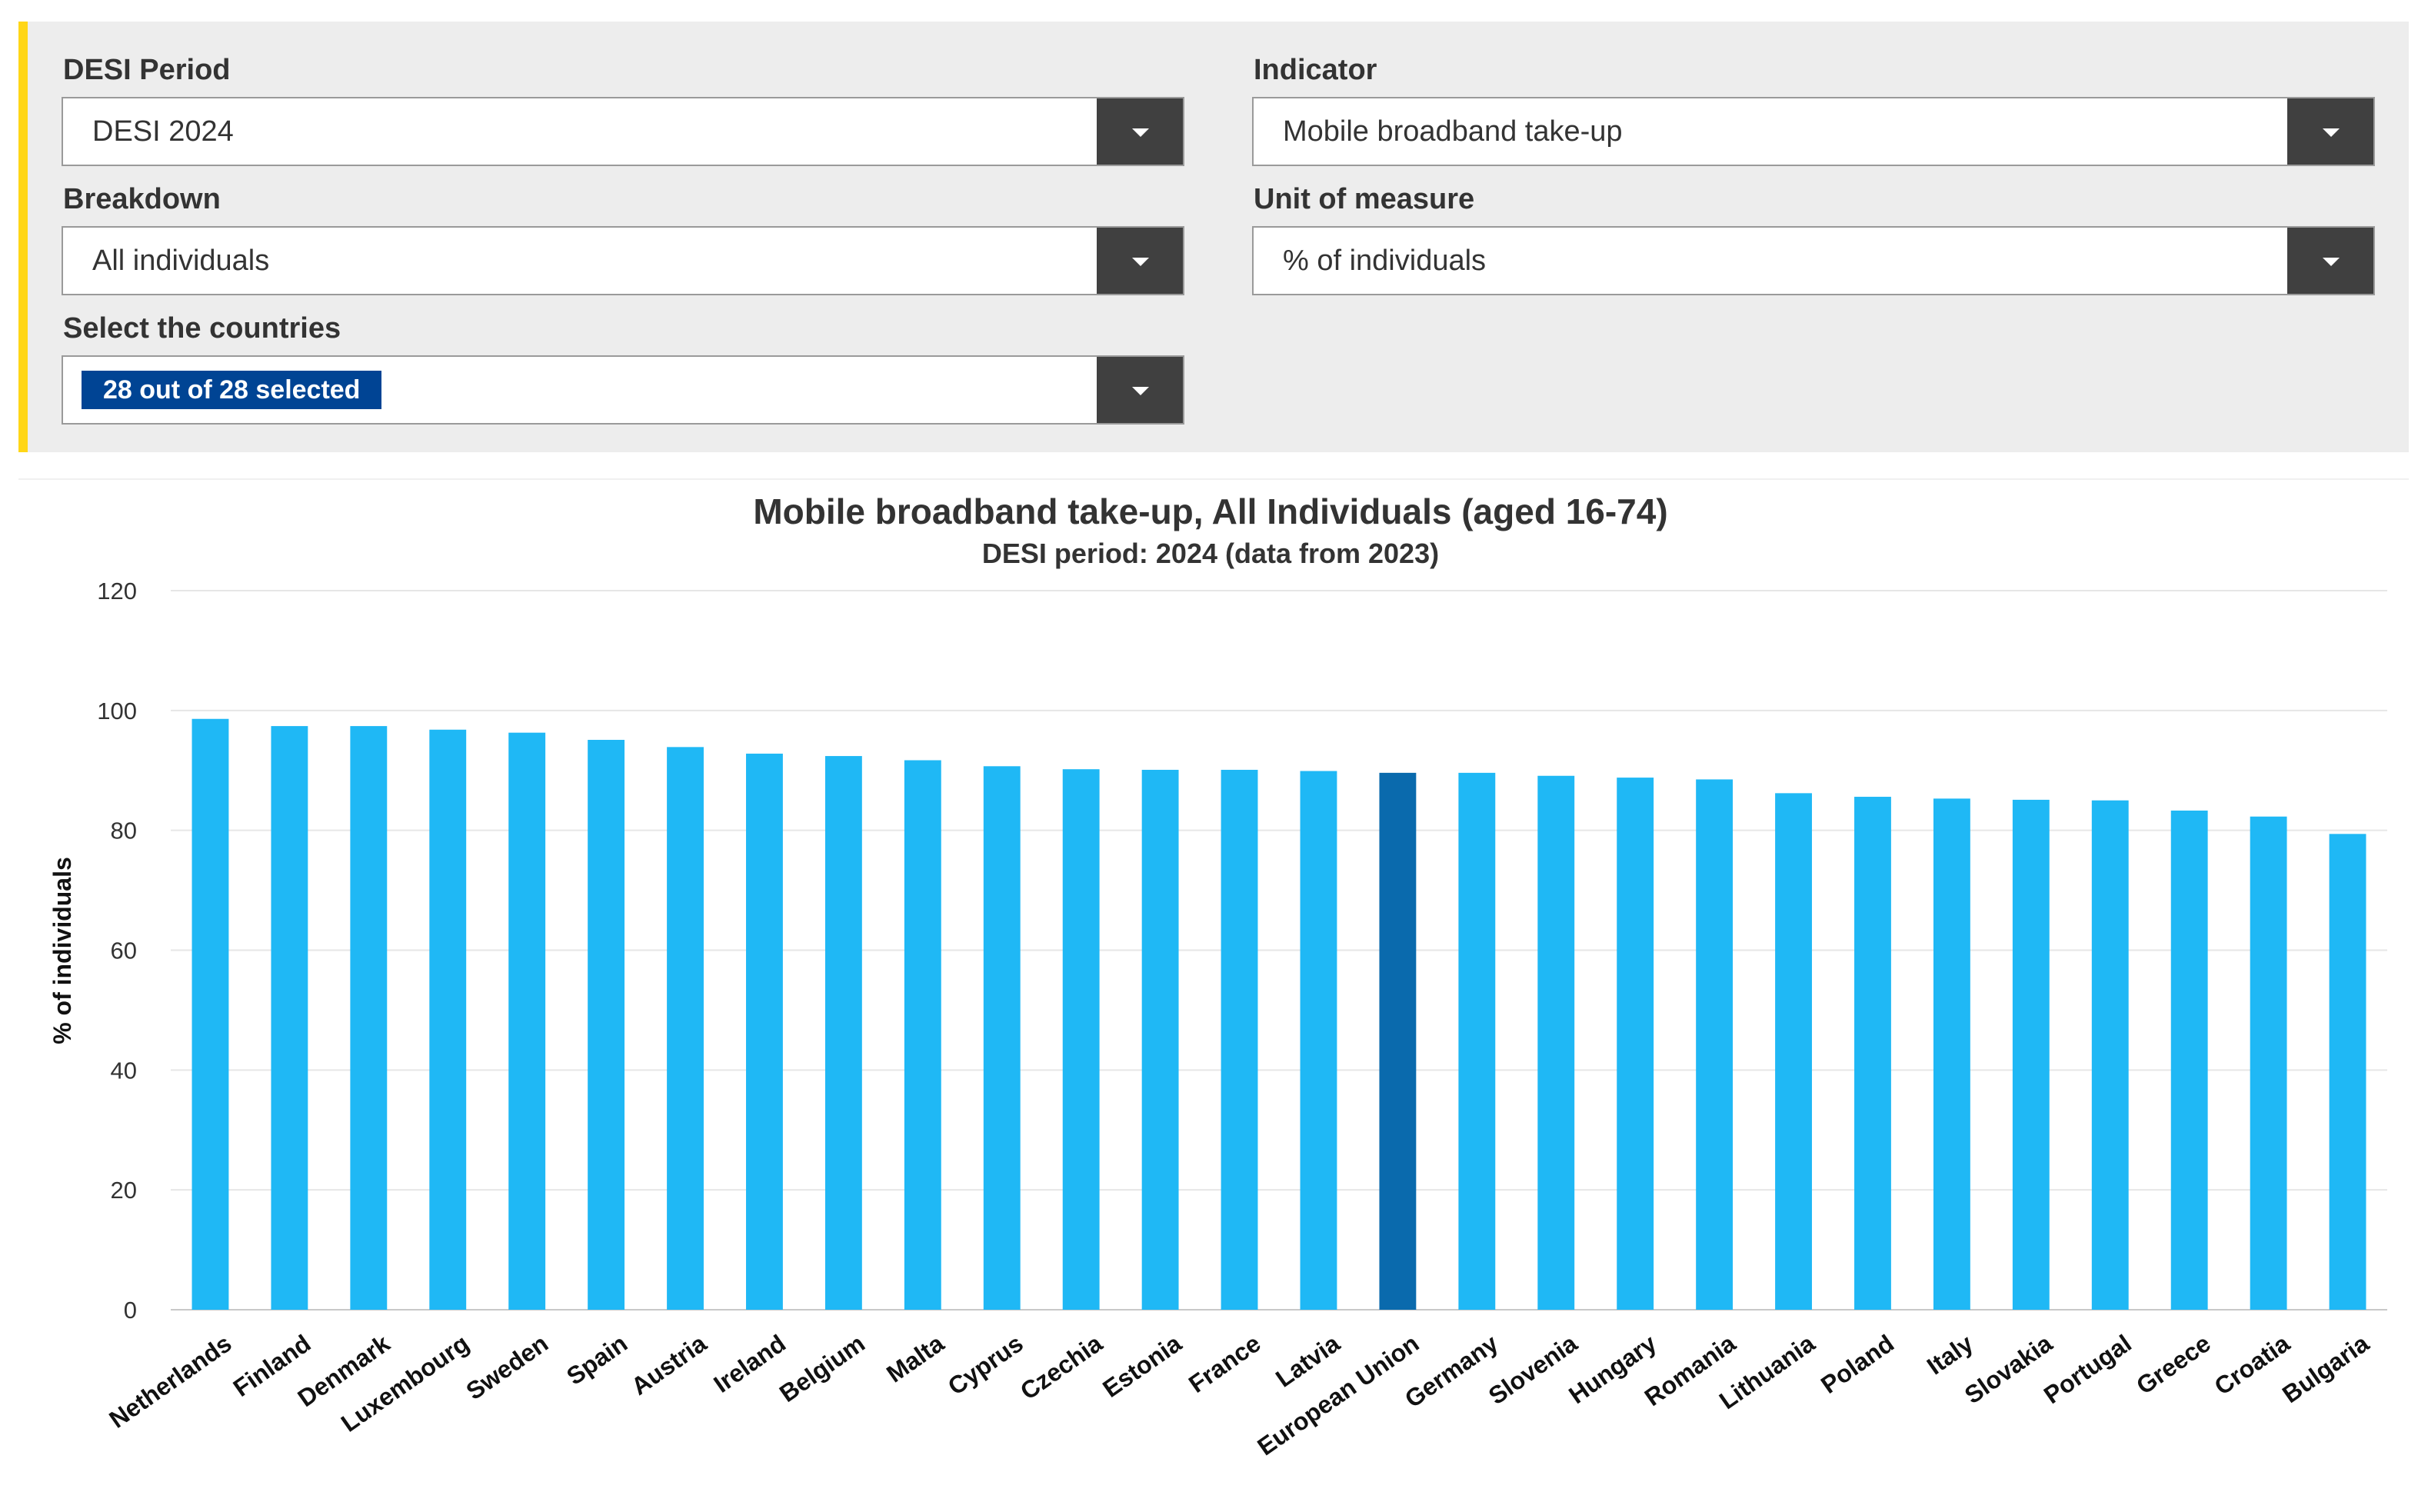 The image size is (2428, 1512). I want to click on countries-select: 28 out of 28 selected, so click(623, 390).